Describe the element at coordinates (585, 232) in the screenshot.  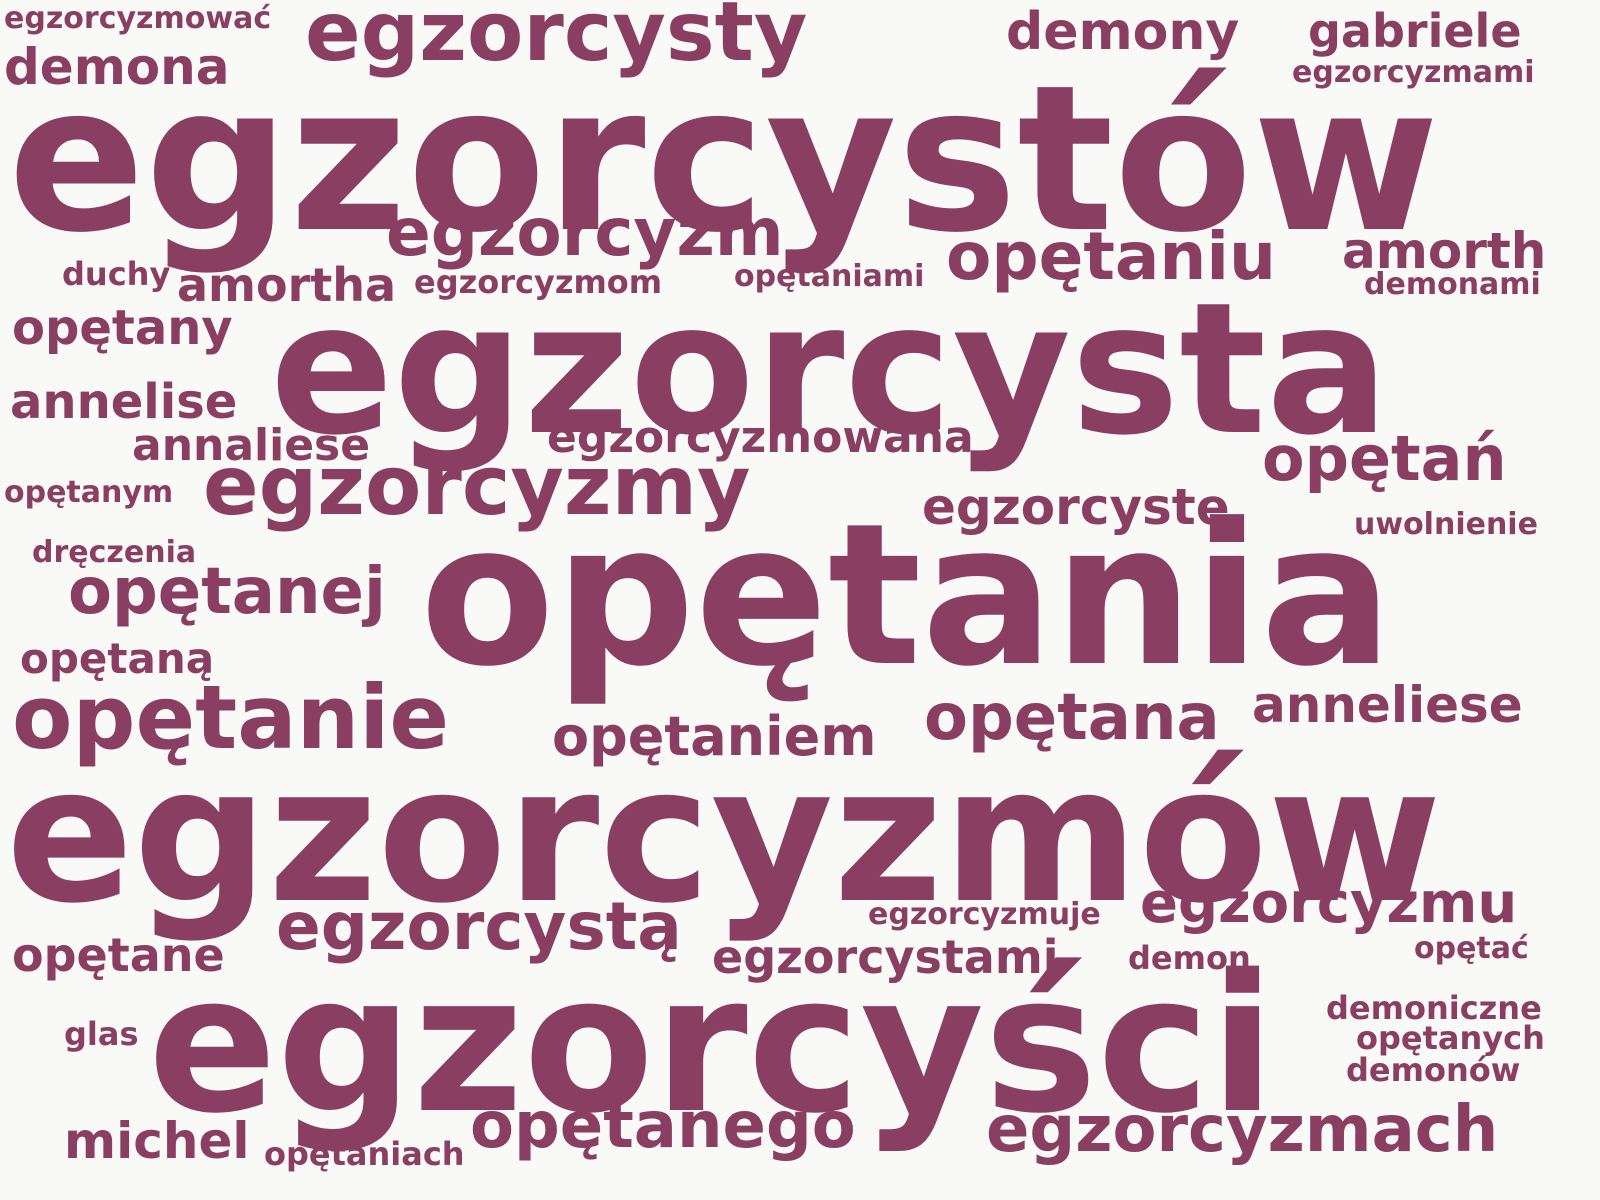
I see `cloud-word: egzorcyzm` at that location.